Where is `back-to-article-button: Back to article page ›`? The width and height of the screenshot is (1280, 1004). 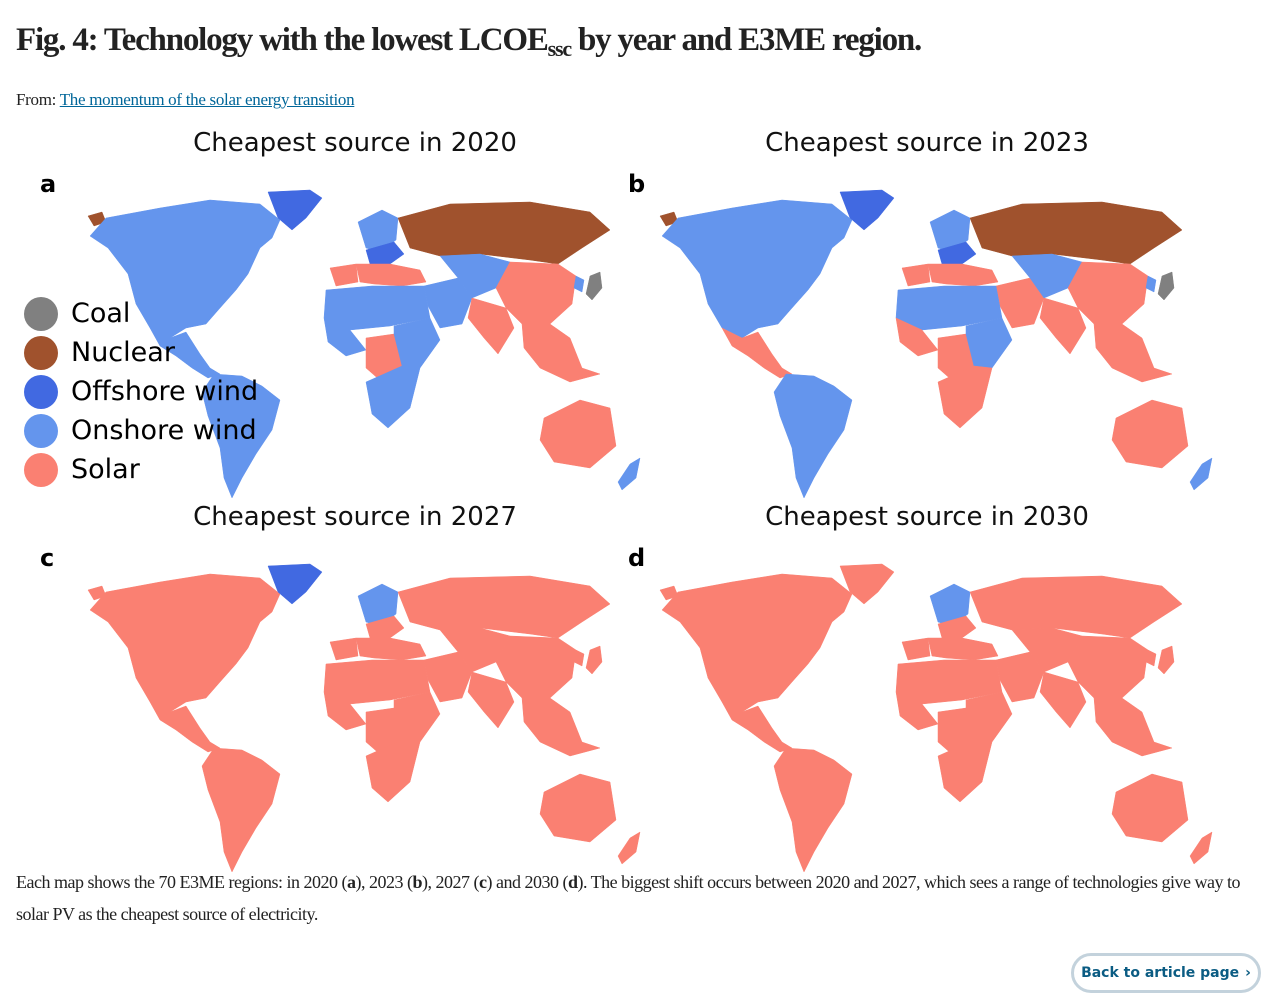
back-to-article-button: Back to article page › is located at coordinates (1166, 973).